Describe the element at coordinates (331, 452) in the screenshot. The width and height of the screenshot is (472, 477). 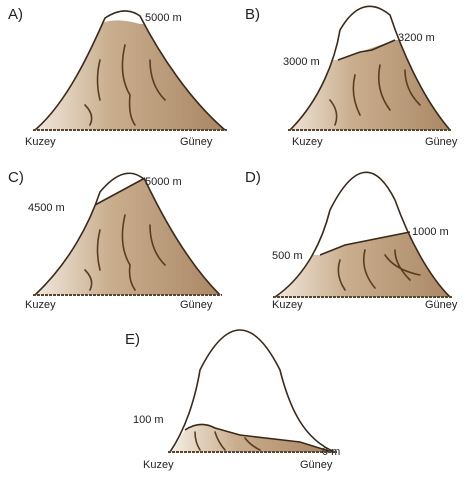
I see `altitude-label: 0 m` at that location.